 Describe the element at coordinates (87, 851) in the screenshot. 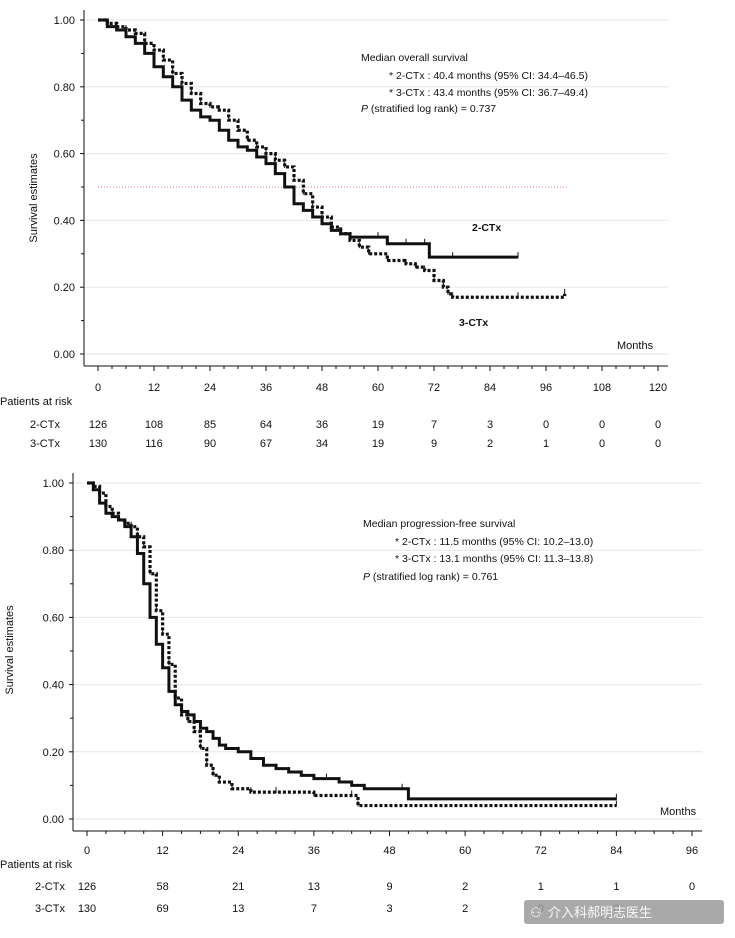

I see `x-tick-label: 0` at that location.